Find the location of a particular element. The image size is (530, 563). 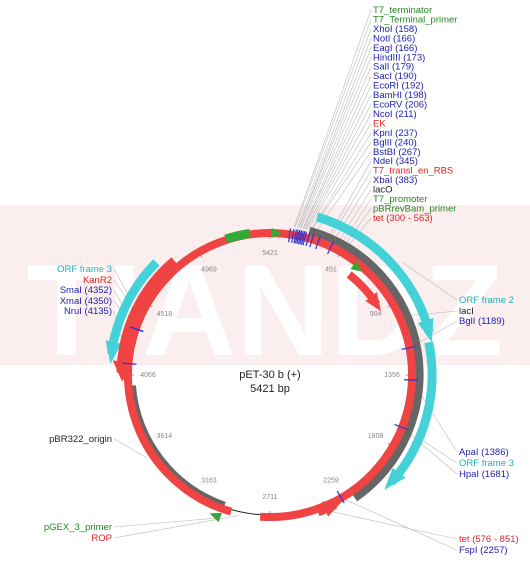

tick-label-11: 4969 is located at coordinates (209, 269).